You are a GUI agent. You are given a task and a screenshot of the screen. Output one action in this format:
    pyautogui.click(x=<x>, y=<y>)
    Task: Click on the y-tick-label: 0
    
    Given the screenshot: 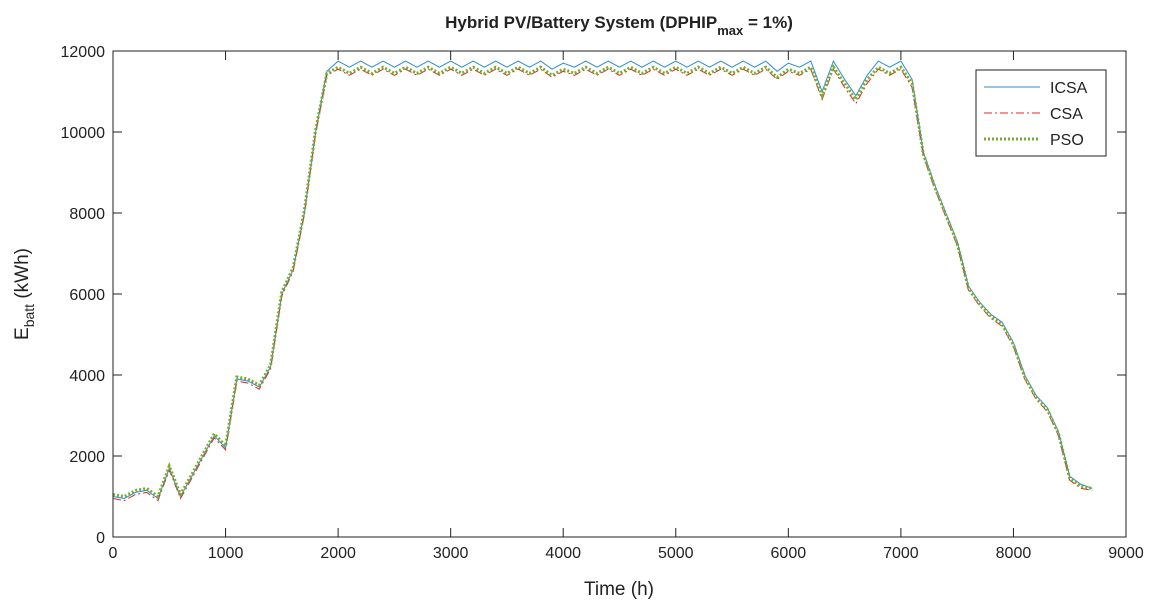 What is the action you would take?
    pyautogui.click(x=100, y=538)
    